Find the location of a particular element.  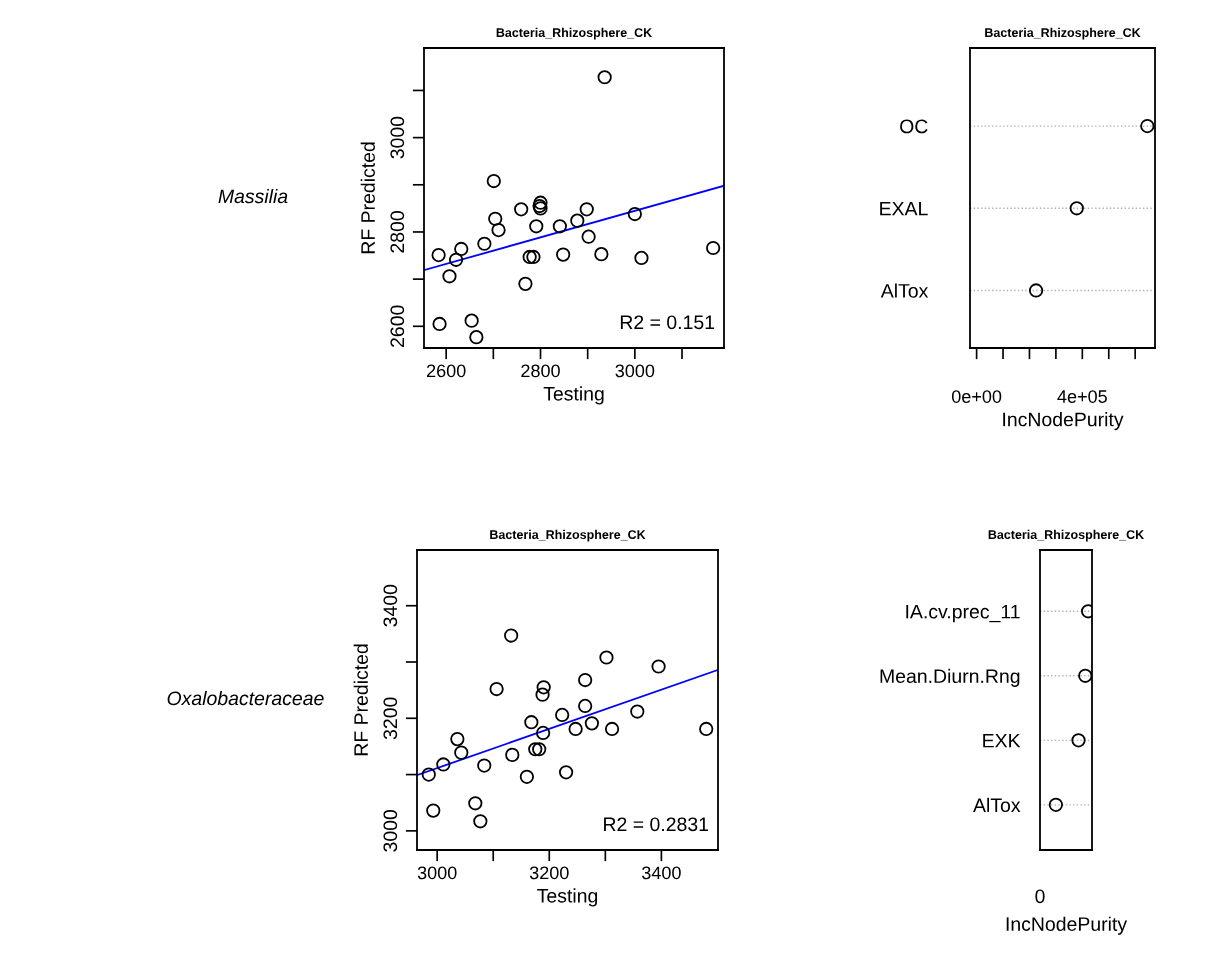

y-tick-label: Mean.Diurn.Rng is located at coordinates (950, 677).